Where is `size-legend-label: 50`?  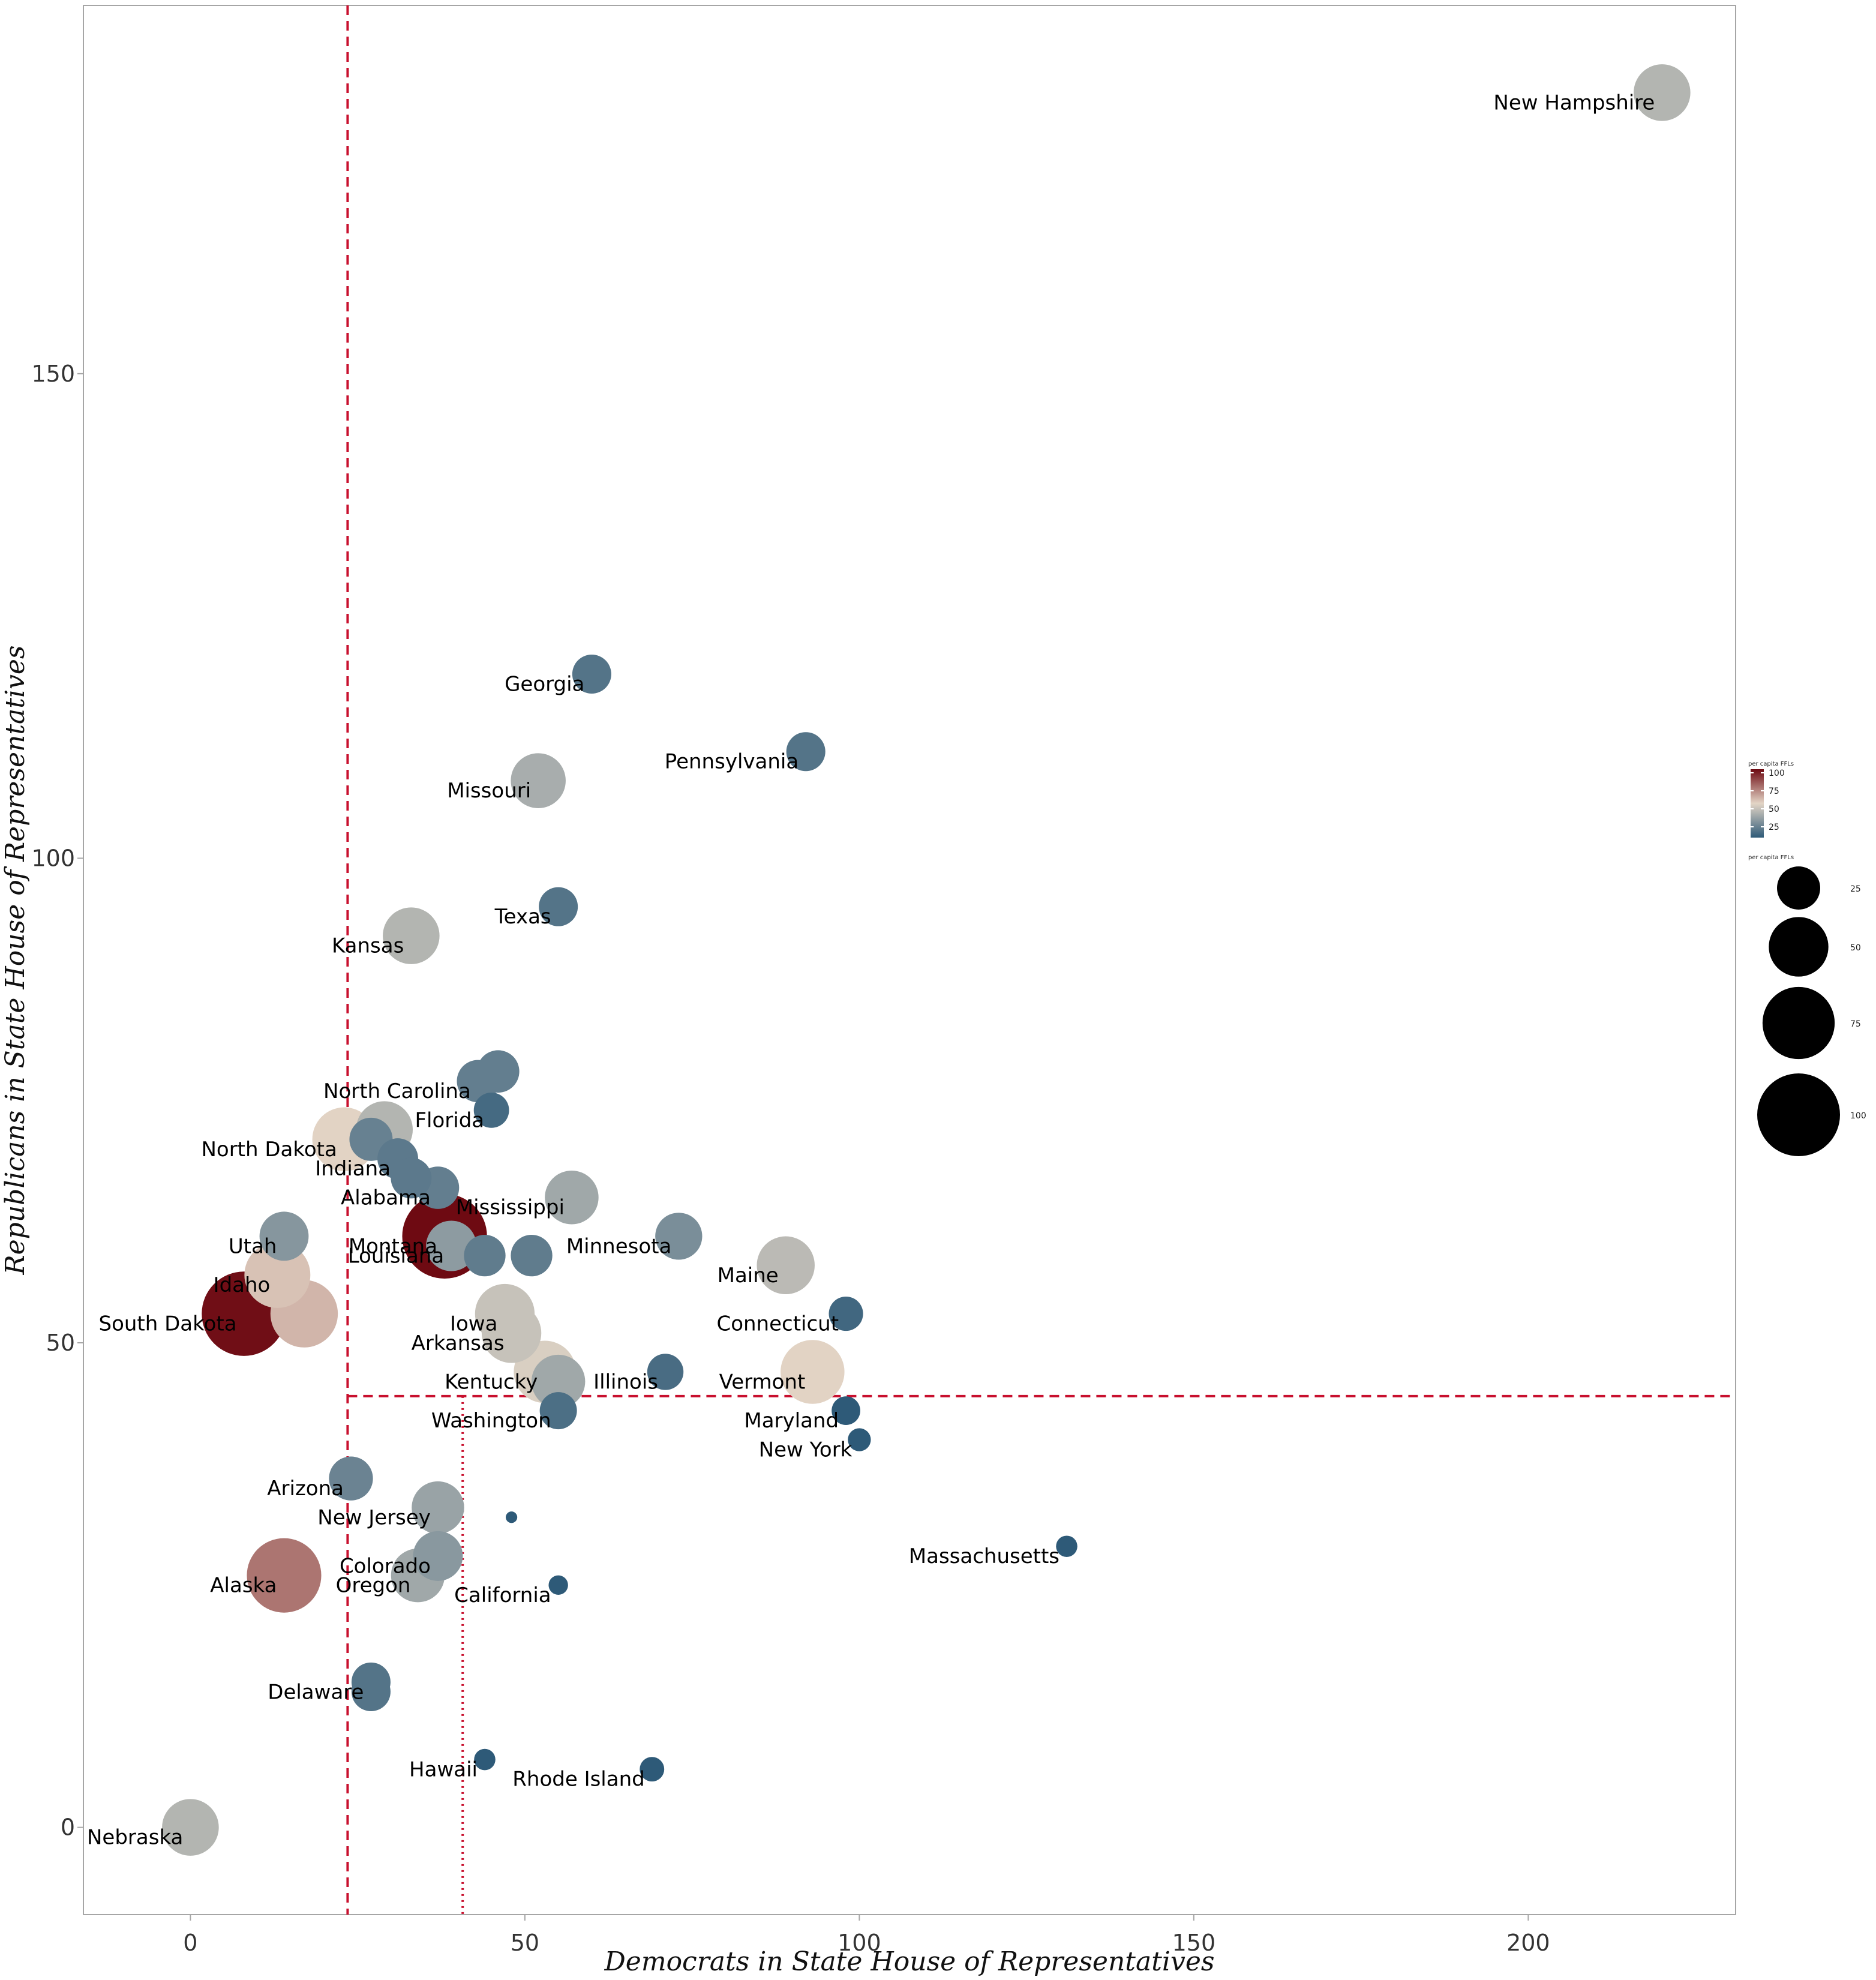 size-legend-label: 50 is located at coordinates (1855, 948).